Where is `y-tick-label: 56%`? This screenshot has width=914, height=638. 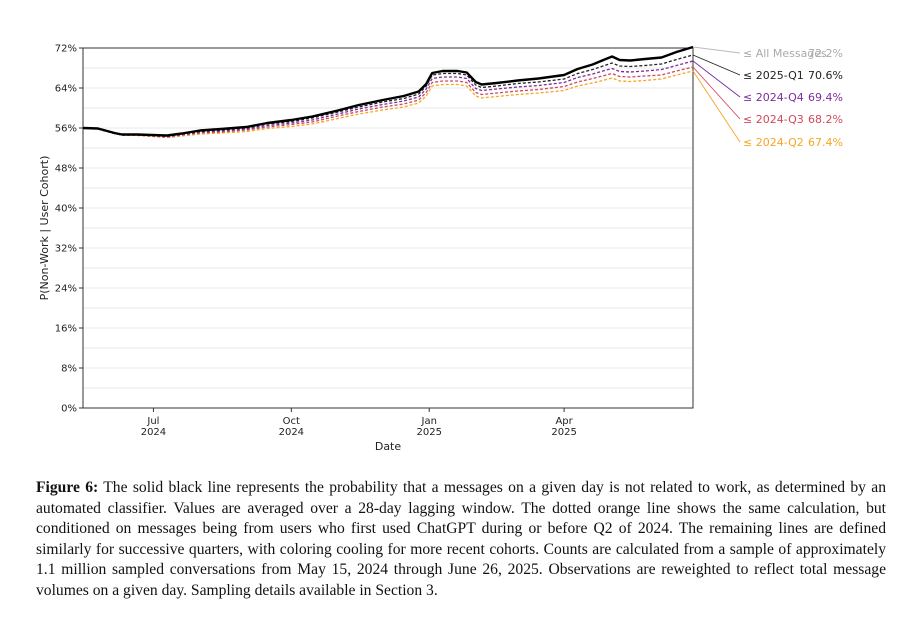 y-tick-label: 56% is located at coordinates (66, 129).